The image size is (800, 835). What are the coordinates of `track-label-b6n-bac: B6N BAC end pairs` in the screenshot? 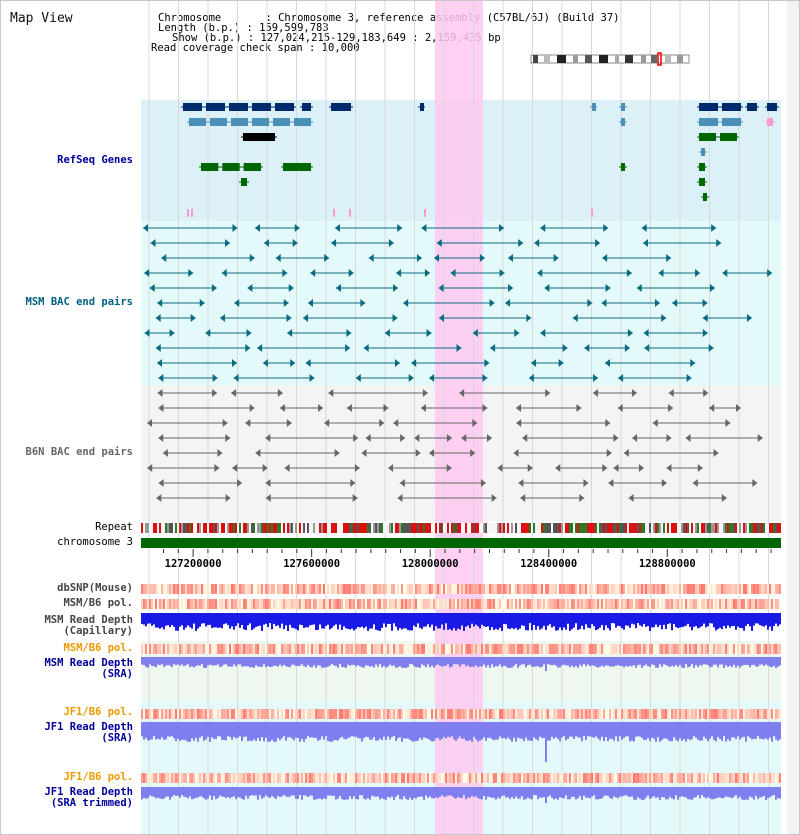 It's located at (79, 452).